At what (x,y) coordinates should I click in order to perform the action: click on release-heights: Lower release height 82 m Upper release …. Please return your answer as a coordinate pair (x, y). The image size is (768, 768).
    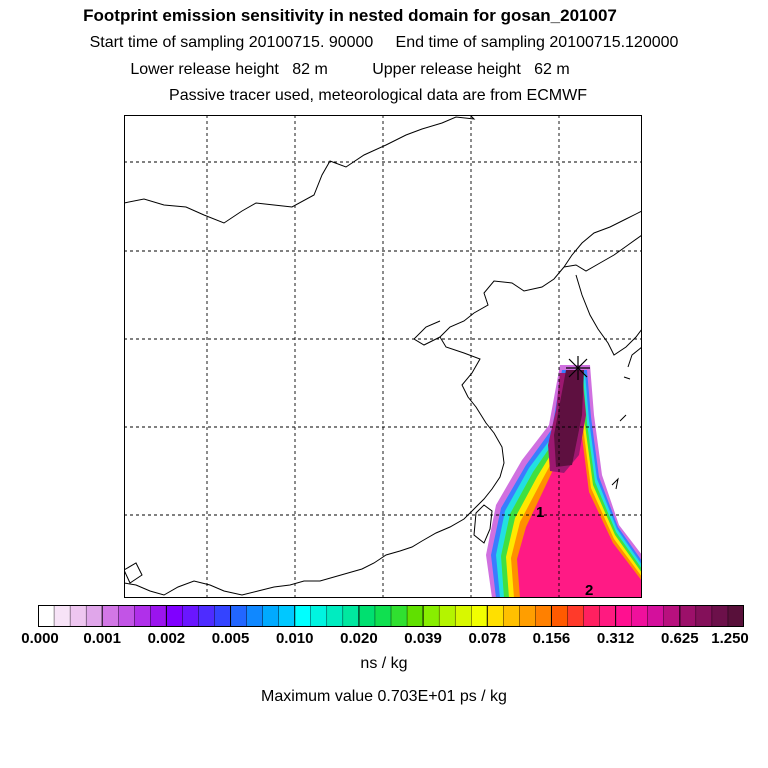
    Looking at the image, I should click on (350, 69).